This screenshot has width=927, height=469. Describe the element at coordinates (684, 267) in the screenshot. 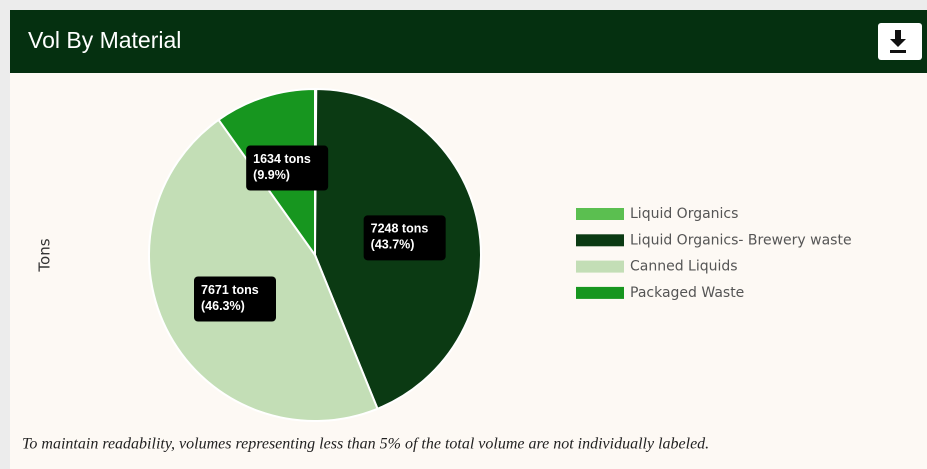

I see `legend-label: Canned Liquids` at that location.